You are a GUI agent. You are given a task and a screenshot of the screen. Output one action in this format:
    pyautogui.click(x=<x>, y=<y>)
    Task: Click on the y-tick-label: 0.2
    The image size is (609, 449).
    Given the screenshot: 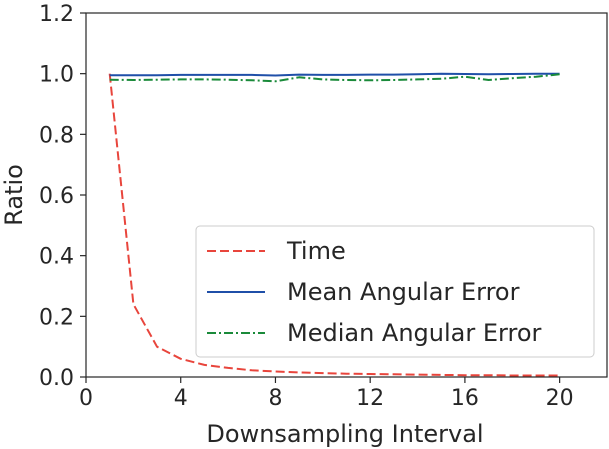 What is the action you would take?
    pyautogui.click(x=56, y=317)
    